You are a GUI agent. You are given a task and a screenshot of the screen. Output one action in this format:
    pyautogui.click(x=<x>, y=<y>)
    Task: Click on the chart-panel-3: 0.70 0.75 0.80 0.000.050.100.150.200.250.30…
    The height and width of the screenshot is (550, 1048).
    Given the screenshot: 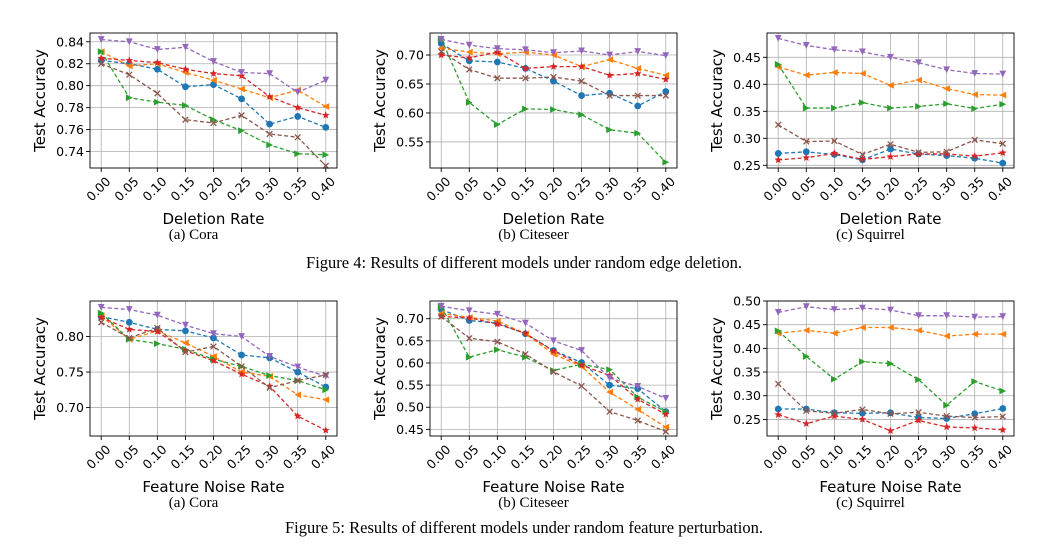 What is the action you would take?
    pyautogui.click(x=184, y=405)
    